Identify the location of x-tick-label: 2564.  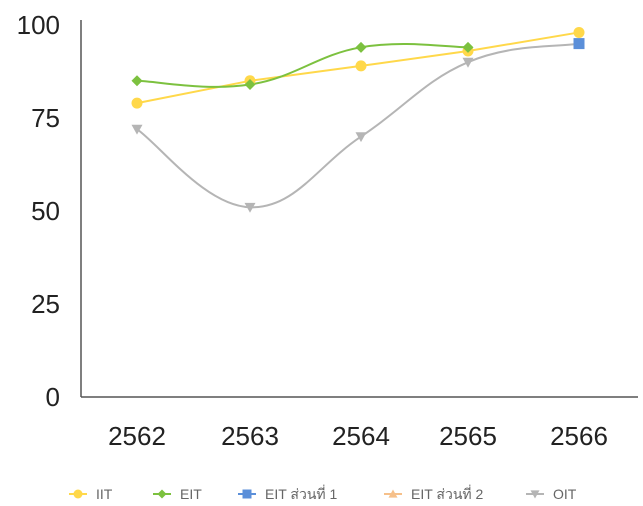
(361, 436).